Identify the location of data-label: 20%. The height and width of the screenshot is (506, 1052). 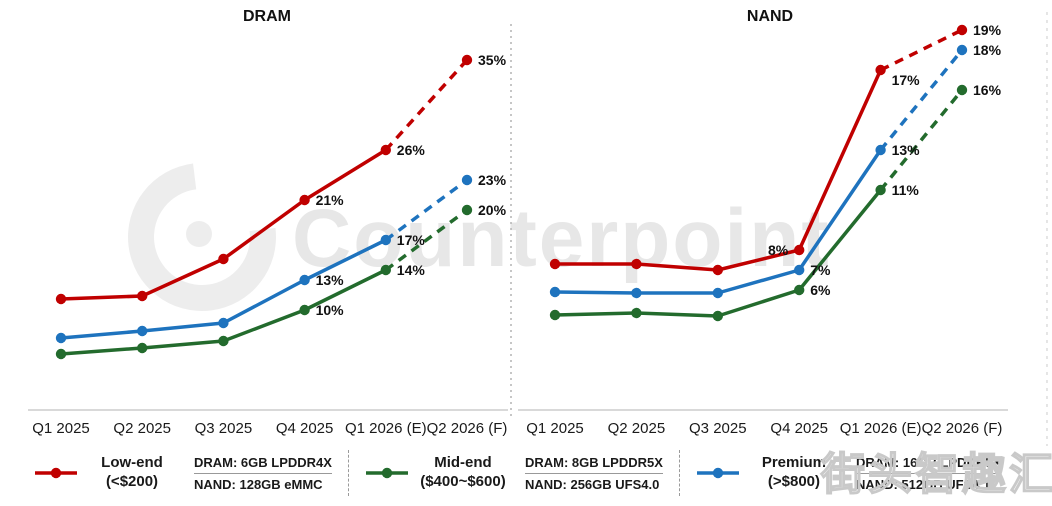
(492, 210).